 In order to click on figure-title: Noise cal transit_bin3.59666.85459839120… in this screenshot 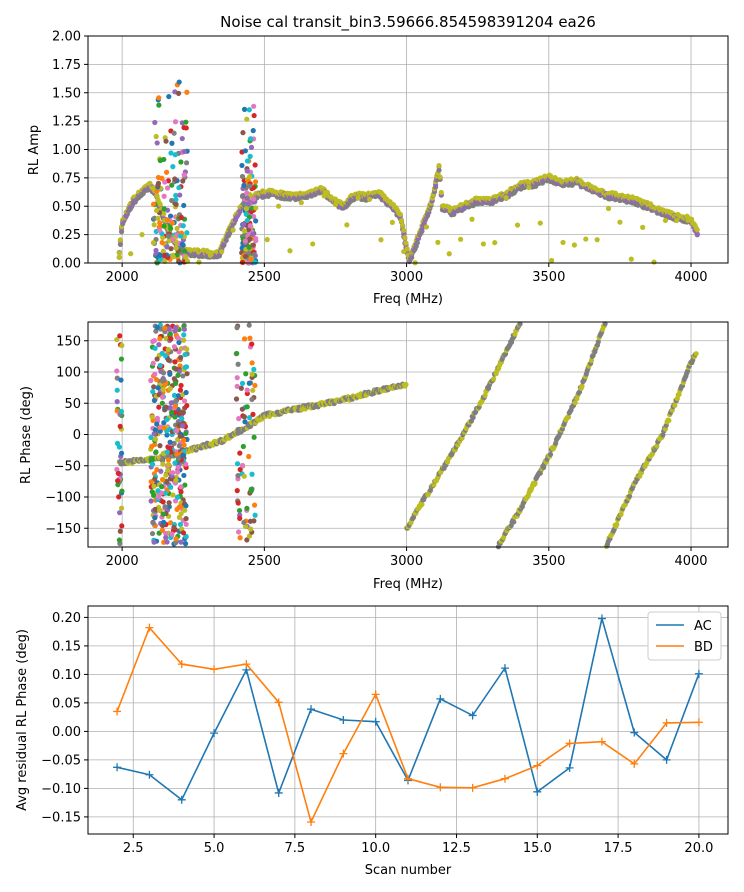, I will do `click(408, 22)`.